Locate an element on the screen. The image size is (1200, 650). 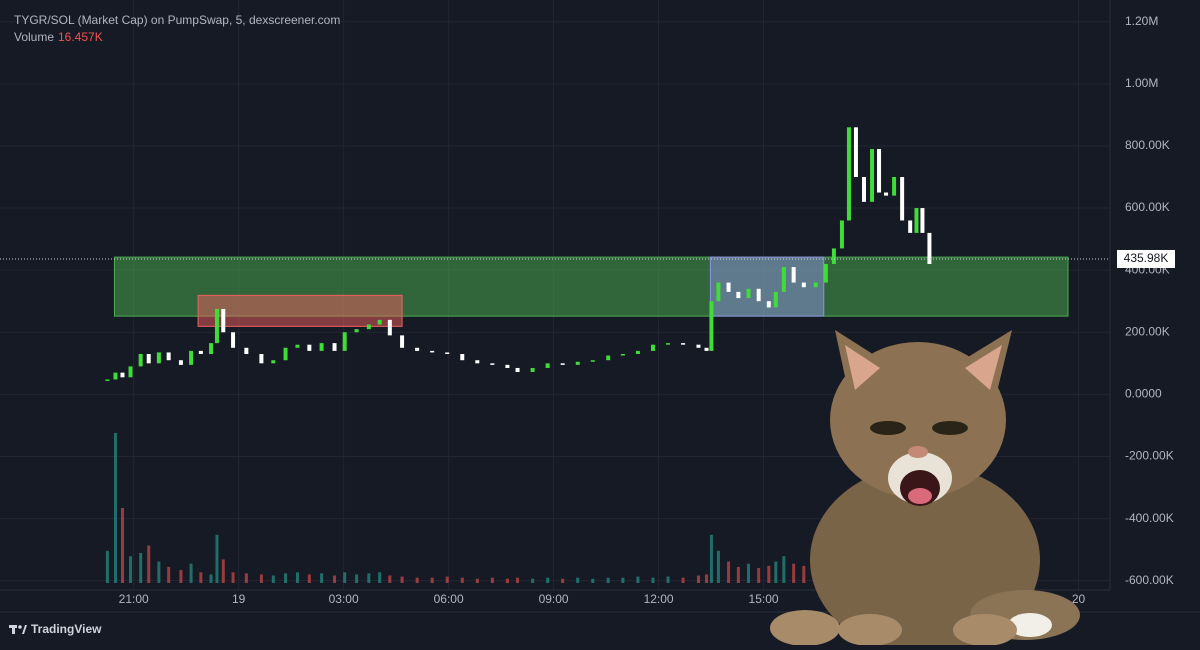
y-tick-label: 0.0000 is located at coordinates (1143, 394).